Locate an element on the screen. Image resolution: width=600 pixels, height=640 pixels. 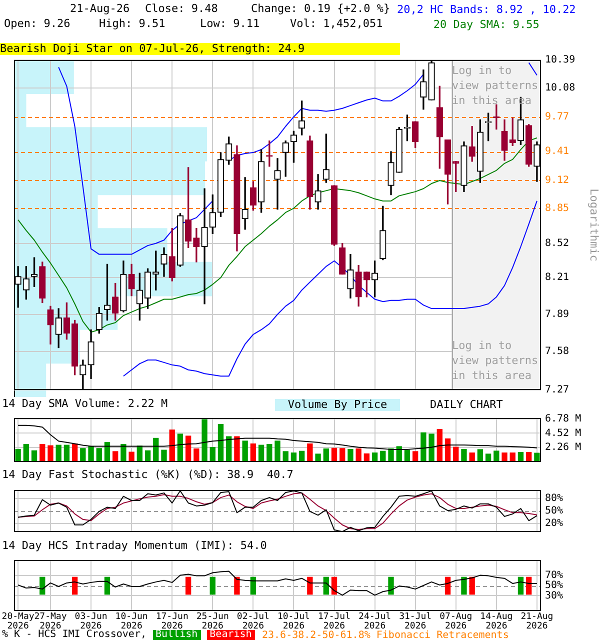
x-tick-label: 17-Jul 2026 is located at coordinates (334, 622).